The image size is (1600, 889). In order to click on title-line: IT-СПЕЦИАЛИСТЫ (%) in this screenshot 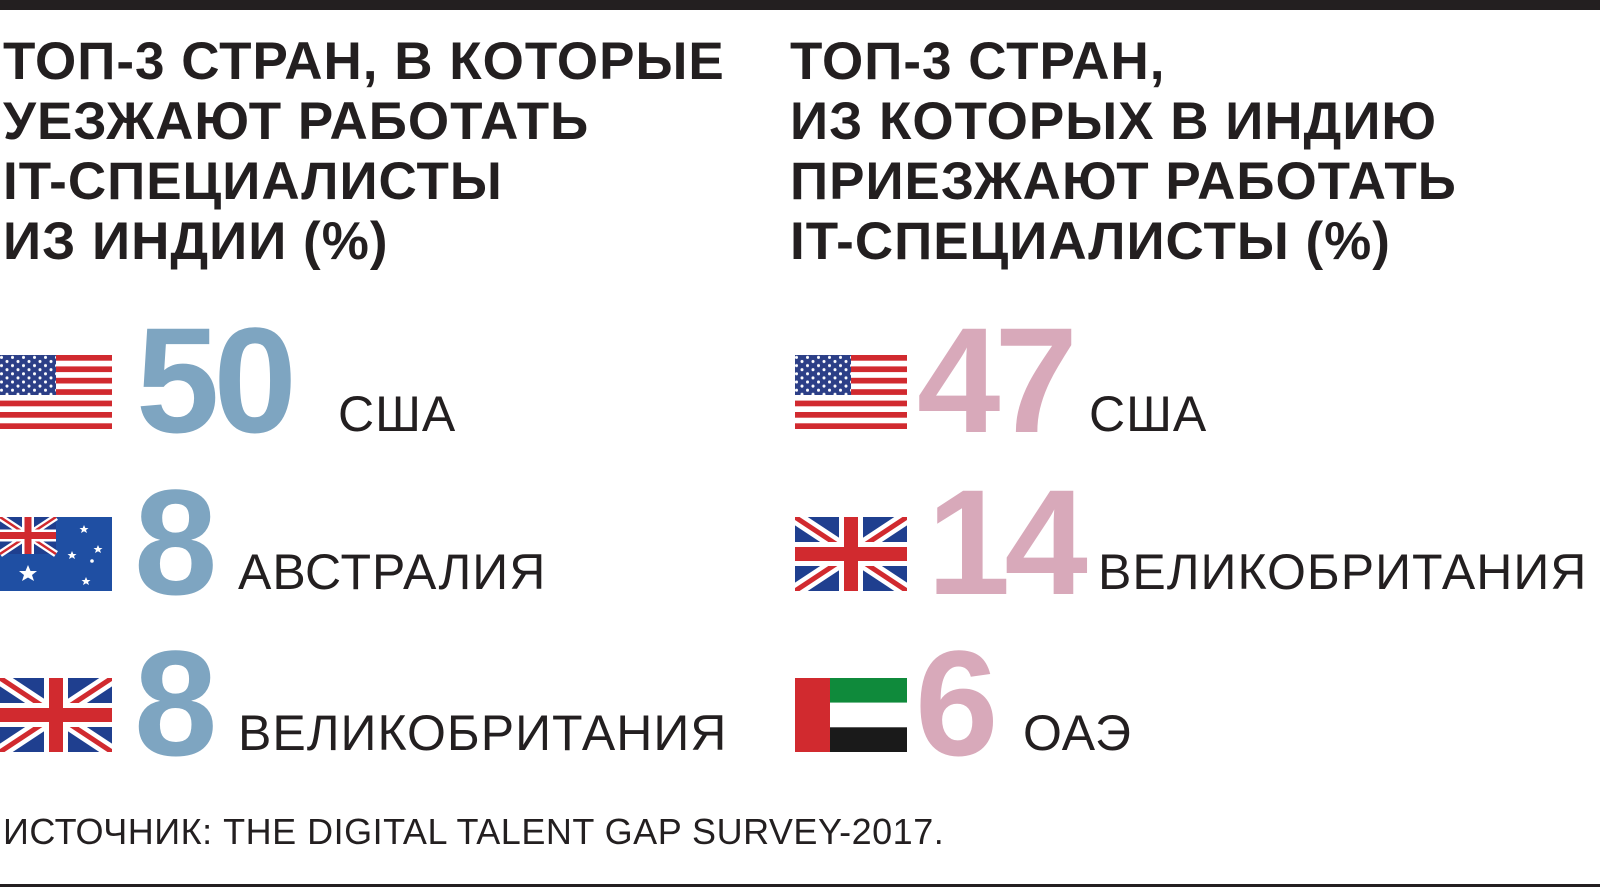, I will do `click(1090, 241)`.